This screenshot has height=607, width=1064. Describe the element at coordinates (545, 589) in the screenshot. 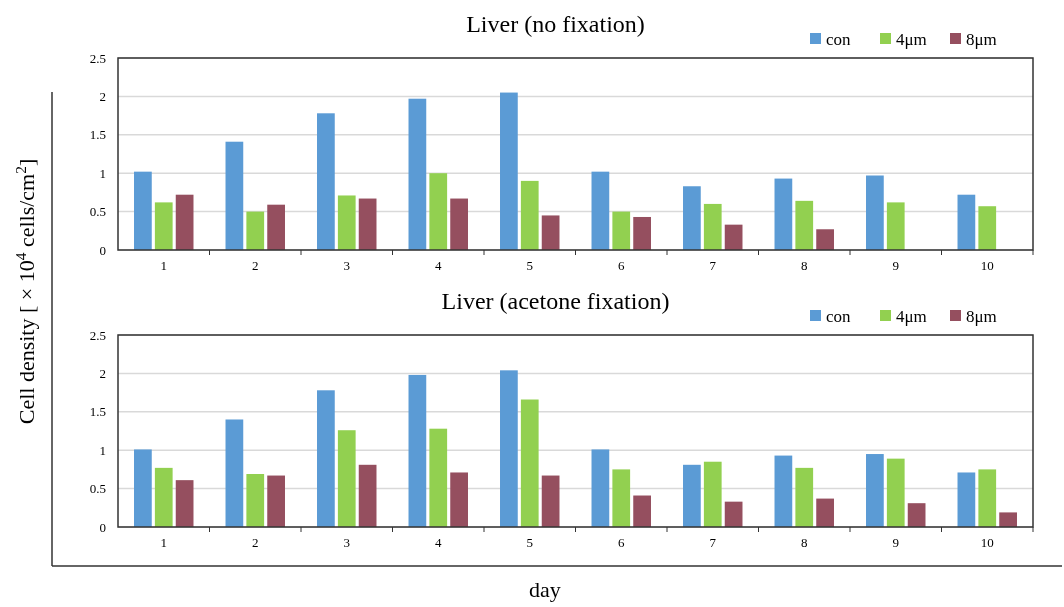

I see `x-axis-title: day` at that location.